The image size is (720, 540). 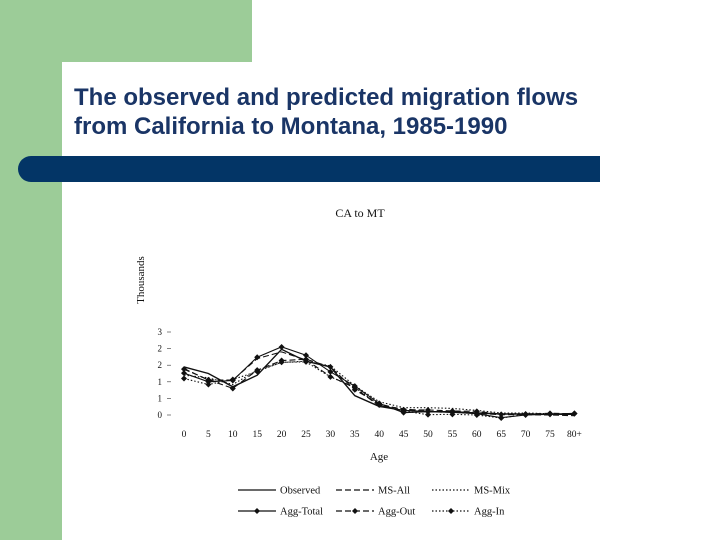 I want to click on x-tick-label: 50, so click(x=428, y=435).